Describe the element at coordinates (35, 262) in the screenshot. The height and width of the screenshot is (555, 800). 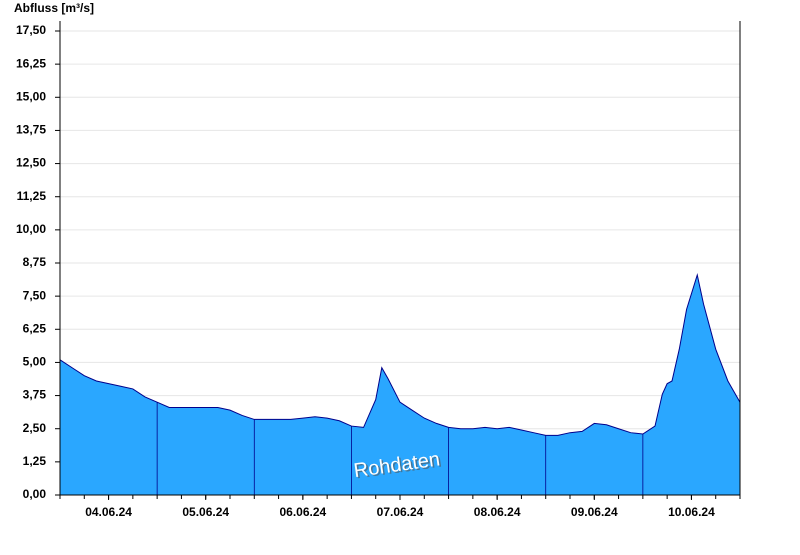
I see `y-tick-label: 8,75` at that location.